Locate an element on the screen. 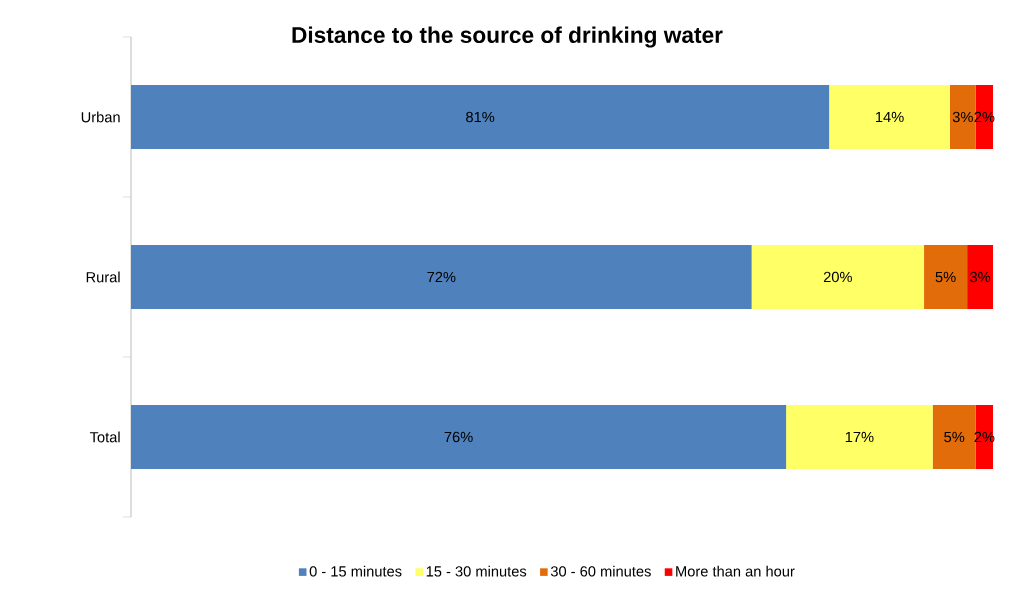  y-tick-label: Rural is located at coordinates (103, 277).